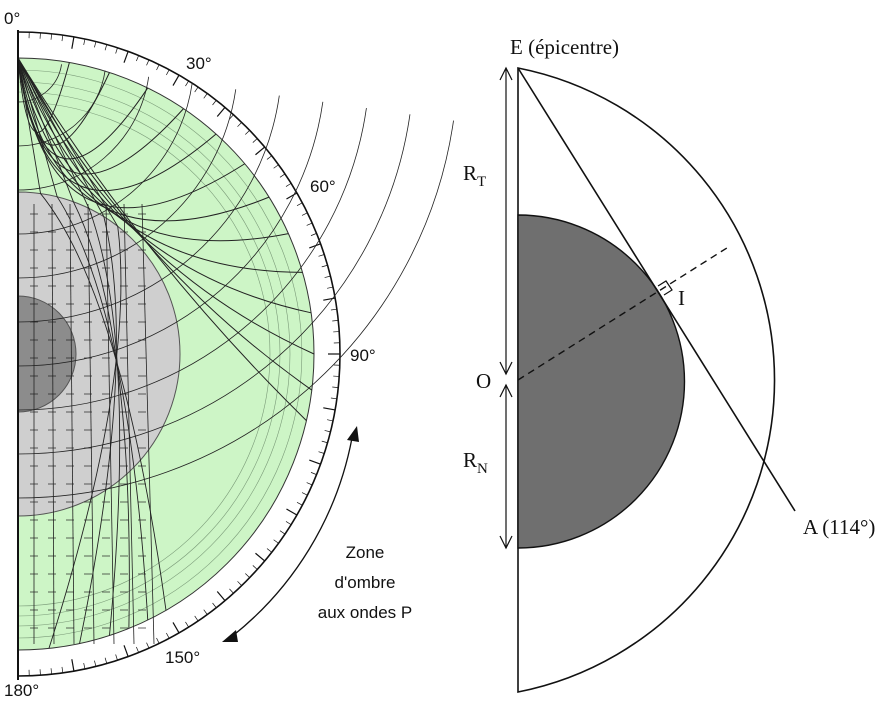 The image size is (895, 702). Describe the element at coordinates (291, 538) in the screenshot. I see `shadow-zone-arrow` at that location.